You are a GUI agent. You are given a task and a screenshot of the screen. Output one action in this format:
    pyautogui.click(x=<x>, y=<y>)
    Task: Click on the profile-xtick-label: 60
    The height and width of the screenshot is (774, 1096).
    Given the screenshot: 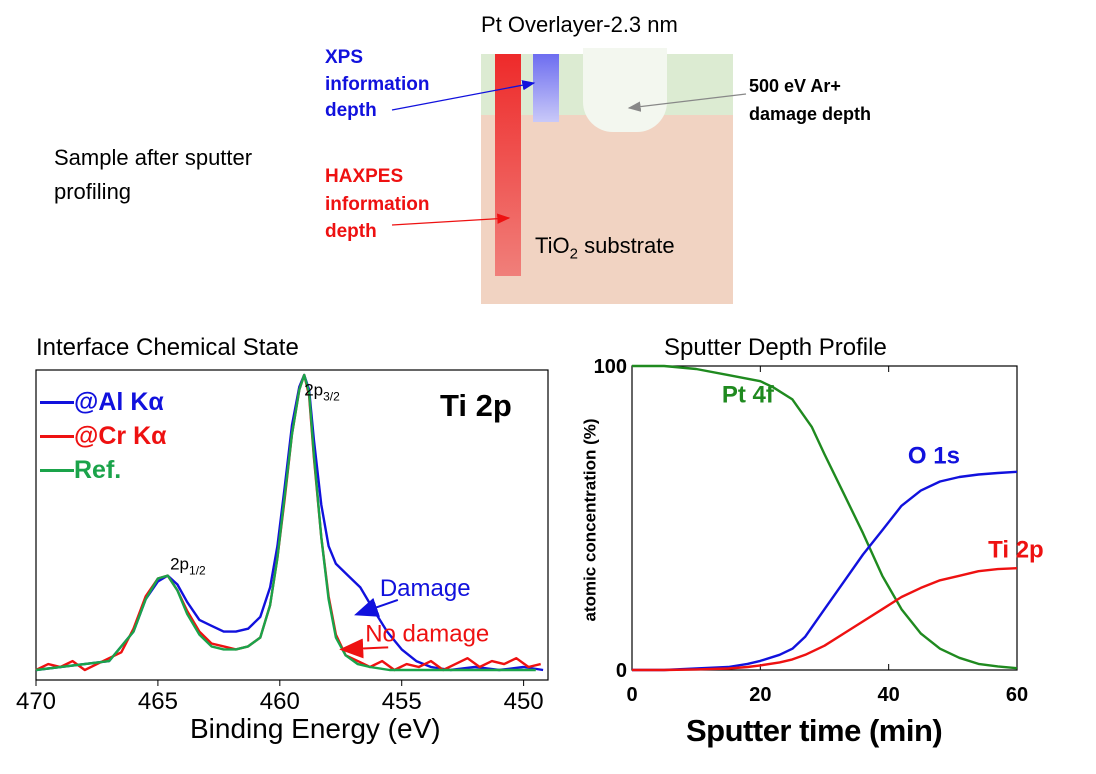 What is the action you would take?
    pyautogui.click(x=1017, y=695)
    